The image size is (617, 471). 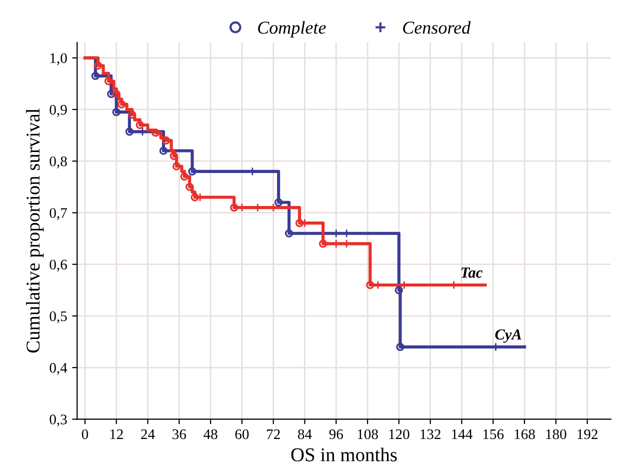 What do you see at coordinates (116, 434) in the screenshot?
I see `x-tick-label: 12` at bounding box center [116, 434].